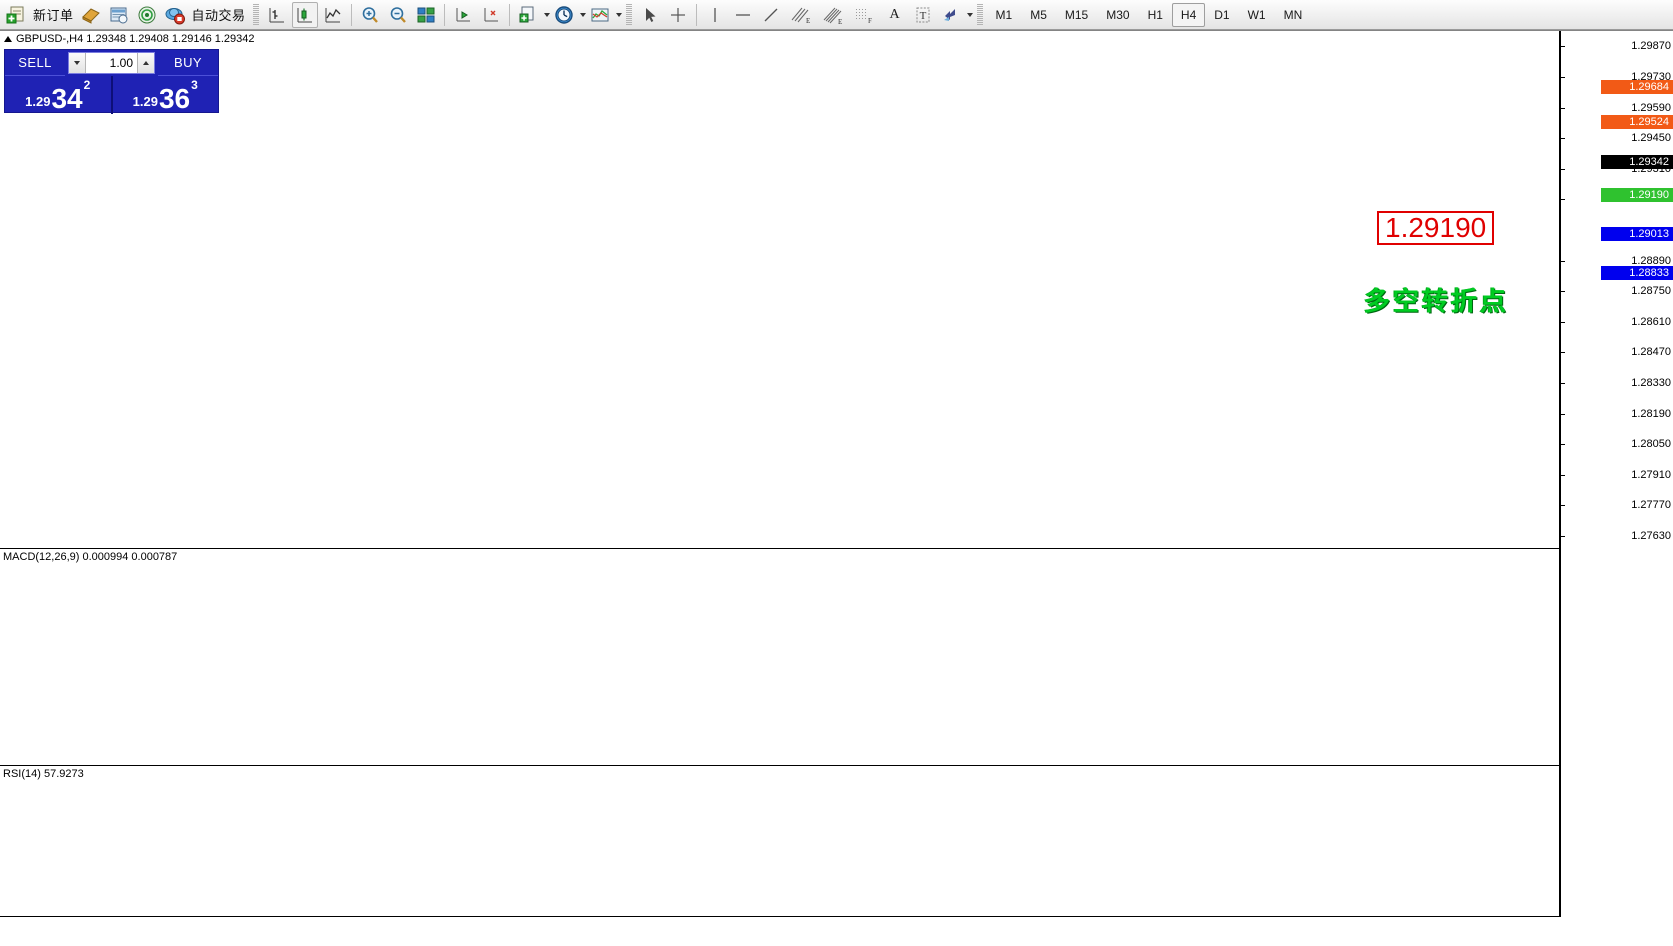 The height and width of the screenshot is (946, 1673). What do you see at coordinates (969, 14) in the screenshot?
I see `arrows-dropdown-caret` at bounding box center [969, 14].